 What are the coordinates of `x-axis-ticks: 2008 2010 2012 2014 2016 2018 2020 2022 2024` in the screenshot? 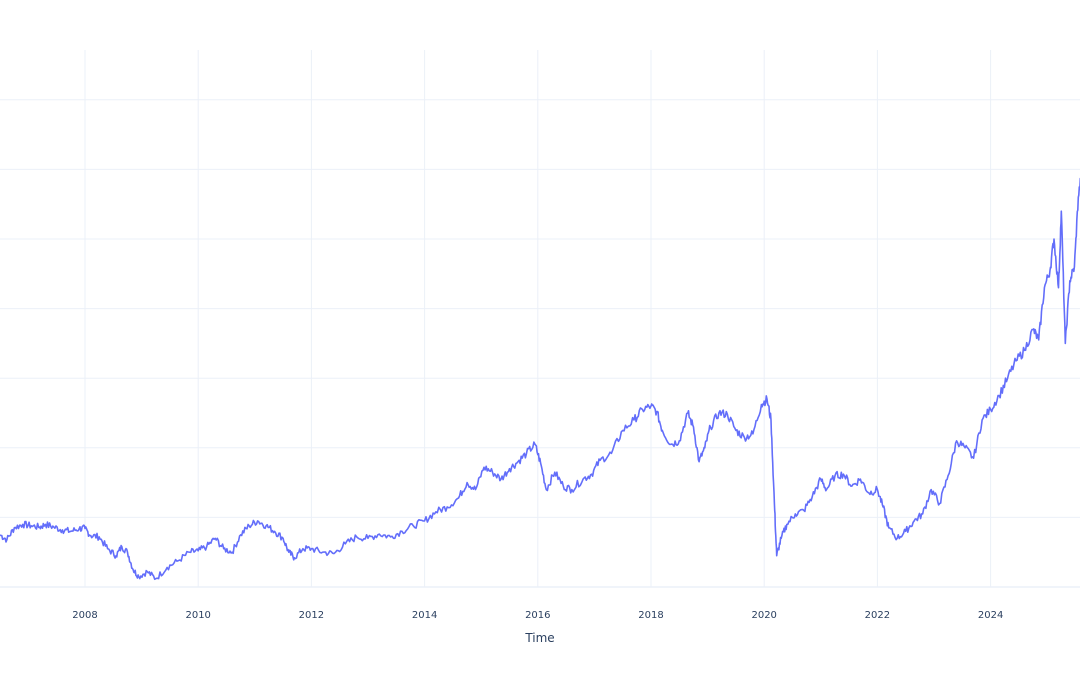 It's located at (537, 615).